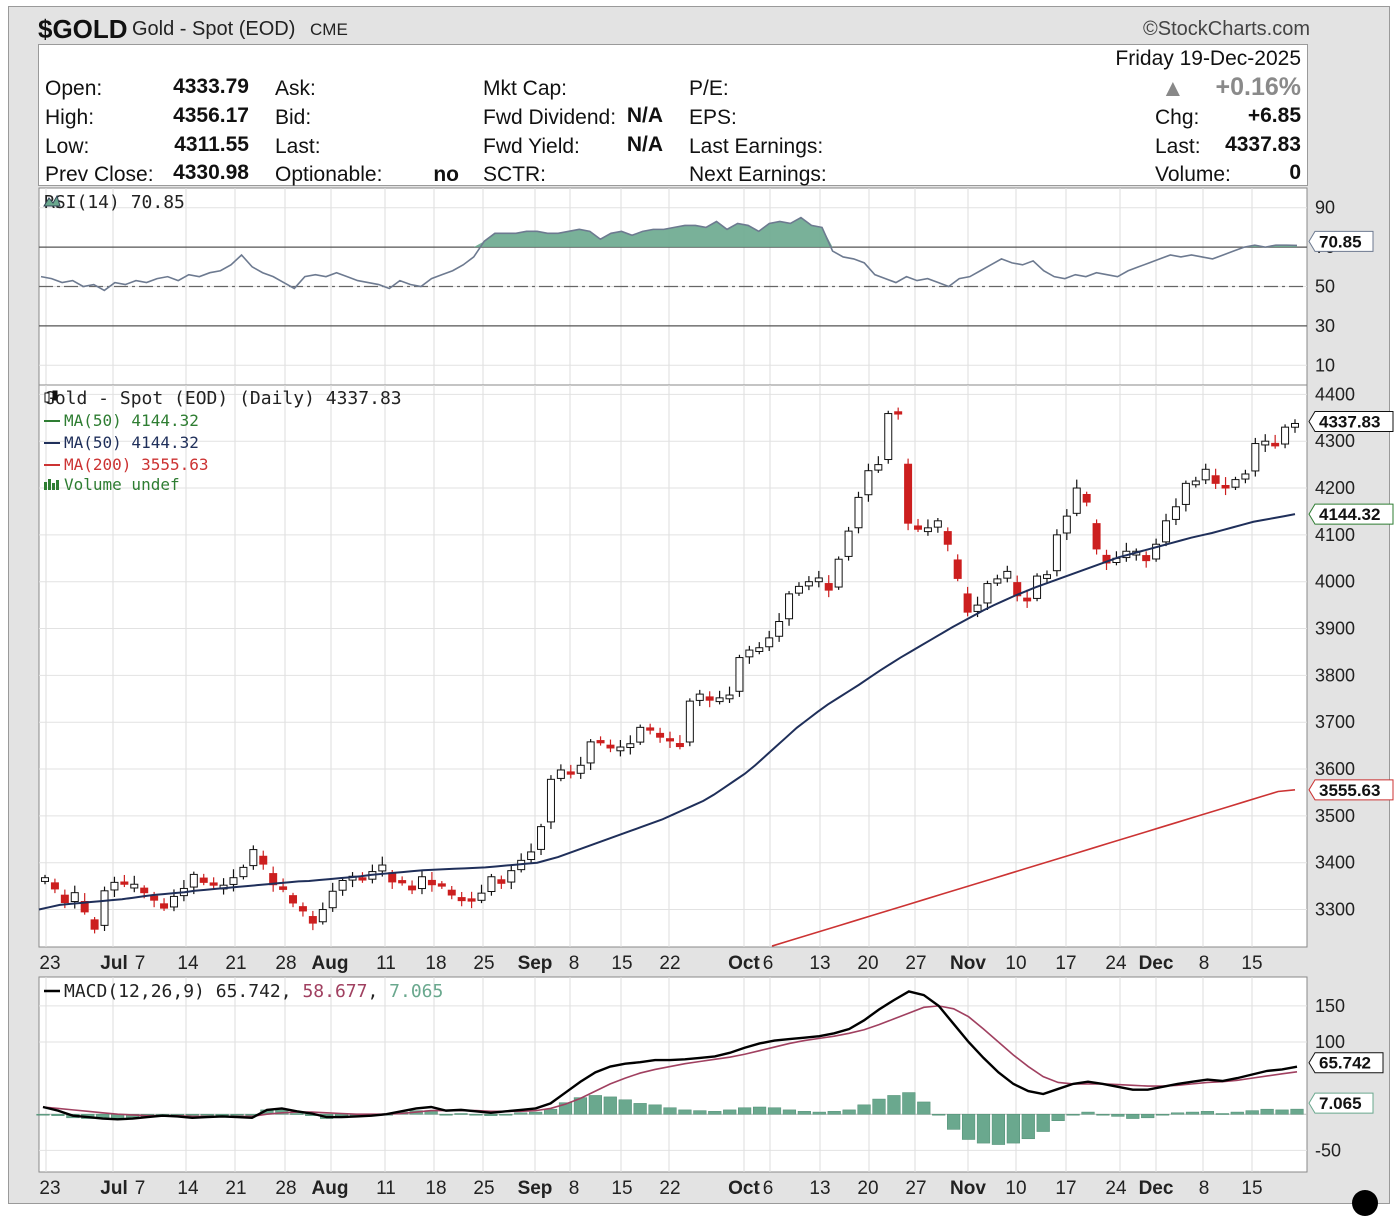 The width and height of the screenshot is (1399, 1216). I want to click on x-tick-label: 14, so click(188, 963).